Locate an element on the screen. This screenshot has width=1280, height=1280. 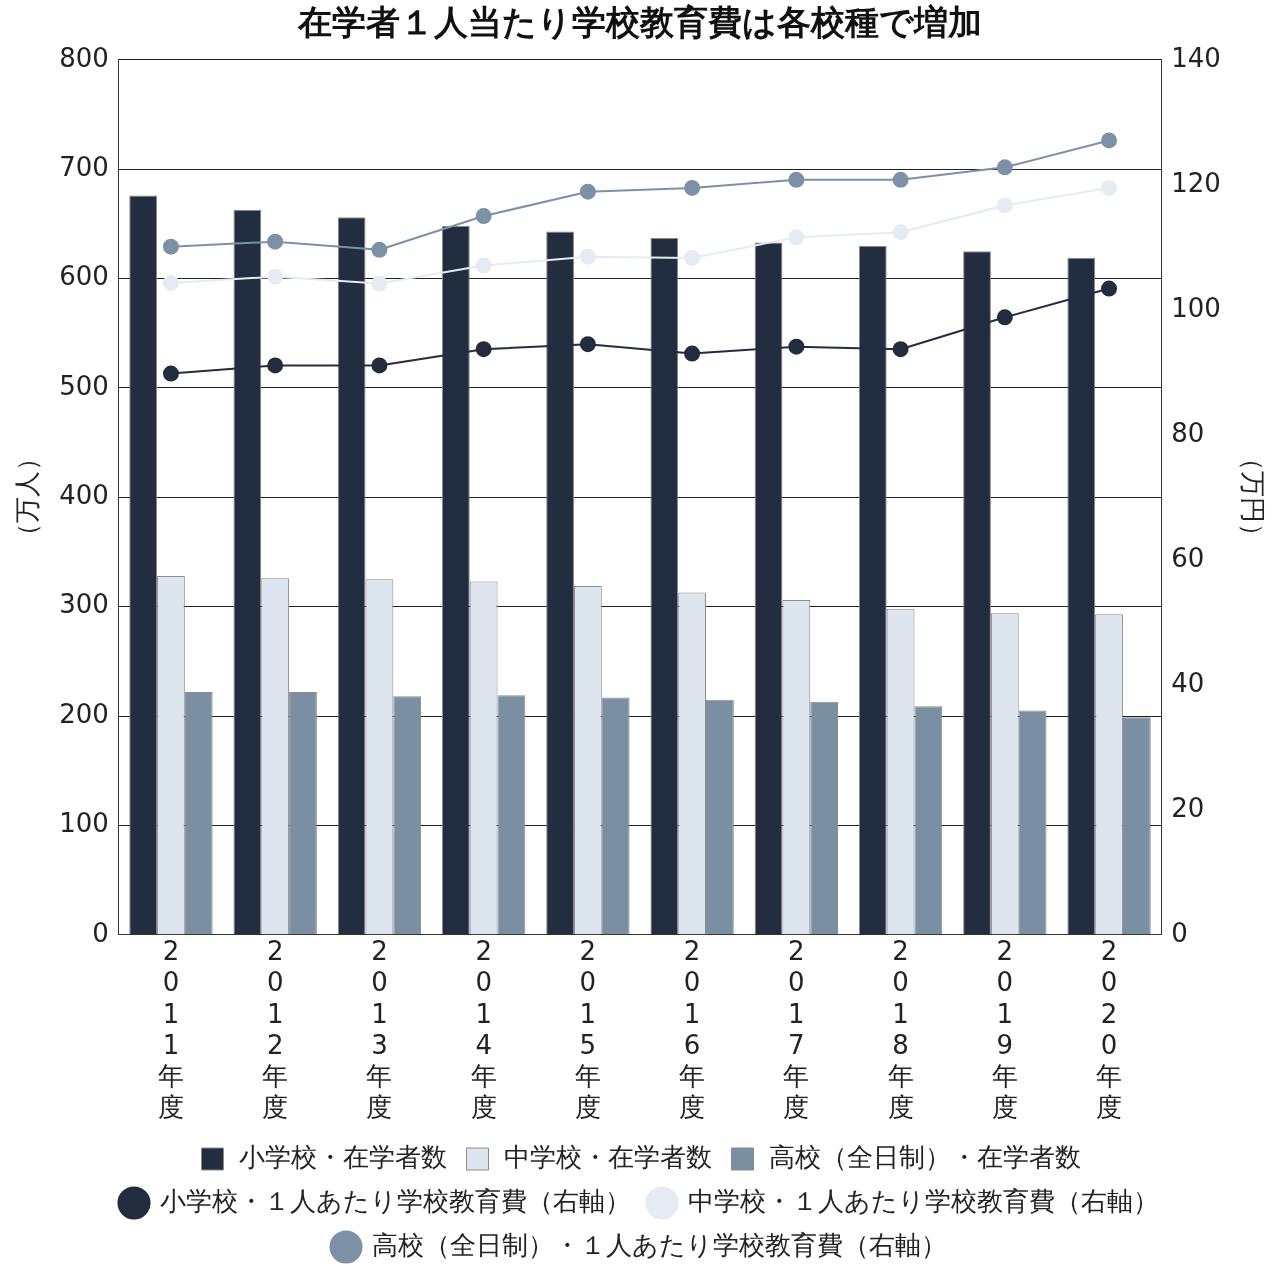
x-tick-label: 2019年度 is located at coordinates (1004, 1029).